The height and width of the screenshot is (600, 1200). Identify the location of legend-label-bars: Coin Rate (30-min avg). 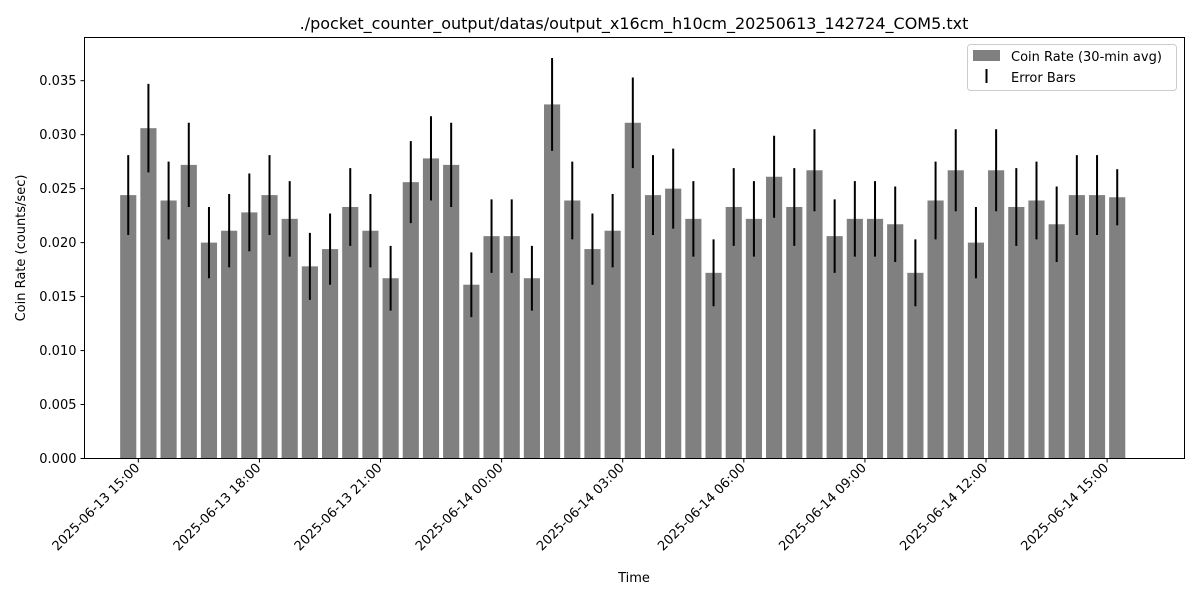
(1086, 57).